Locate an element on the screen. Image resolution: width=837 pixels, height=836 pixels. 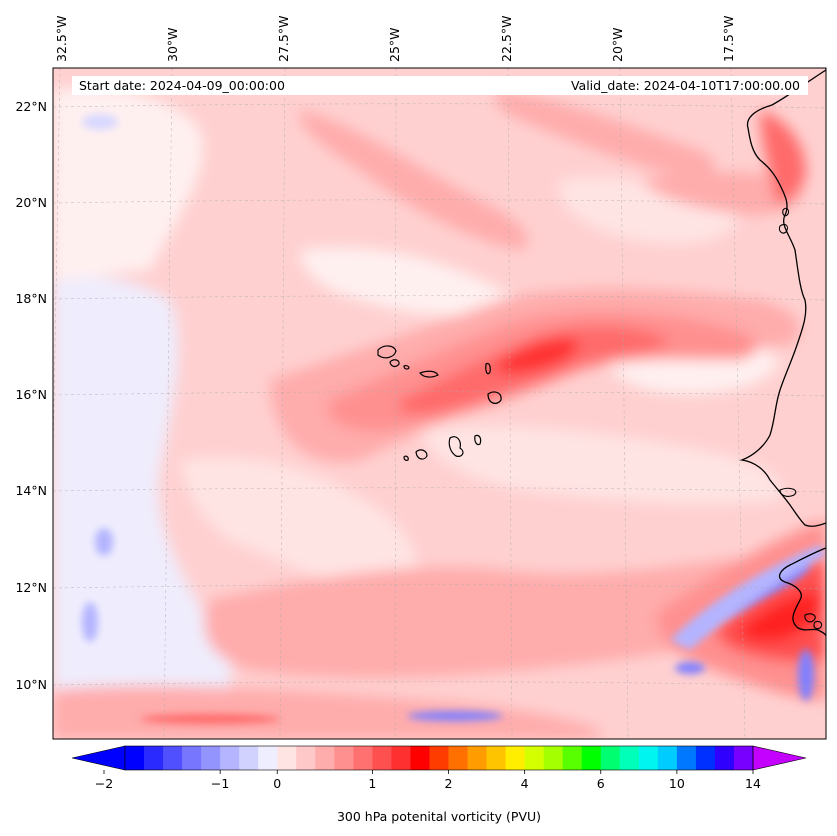
island-maio is located at coordinates (478, 440).